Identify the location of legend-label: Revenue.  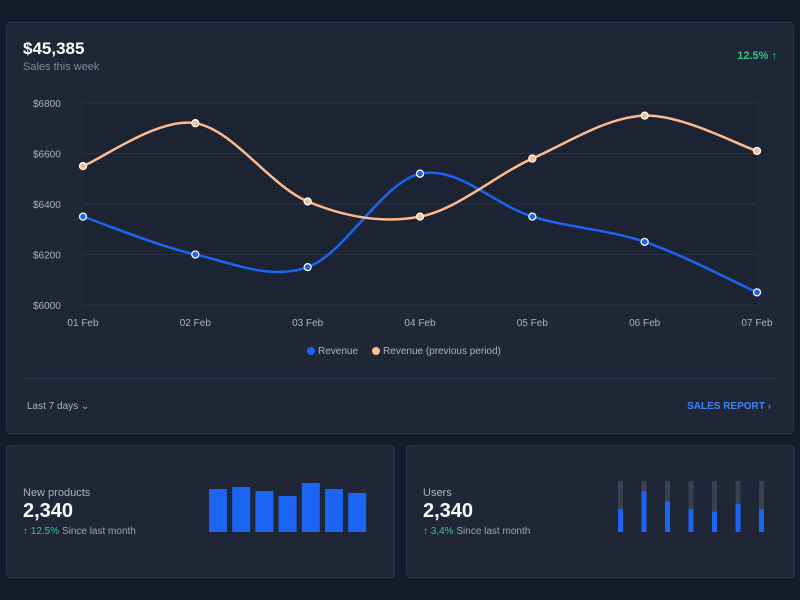
(338, 351).